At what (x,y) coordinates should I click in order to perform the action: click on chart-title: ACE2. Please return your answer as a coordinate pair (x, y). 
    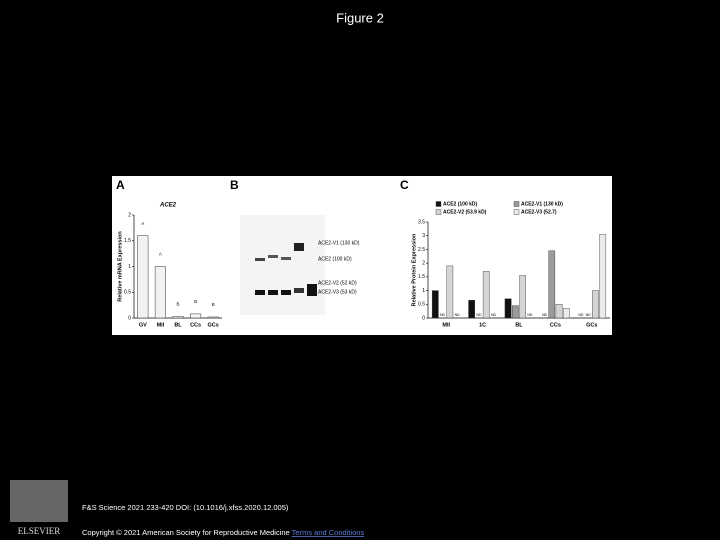
    Looking at the image, I should click on (168, 206).